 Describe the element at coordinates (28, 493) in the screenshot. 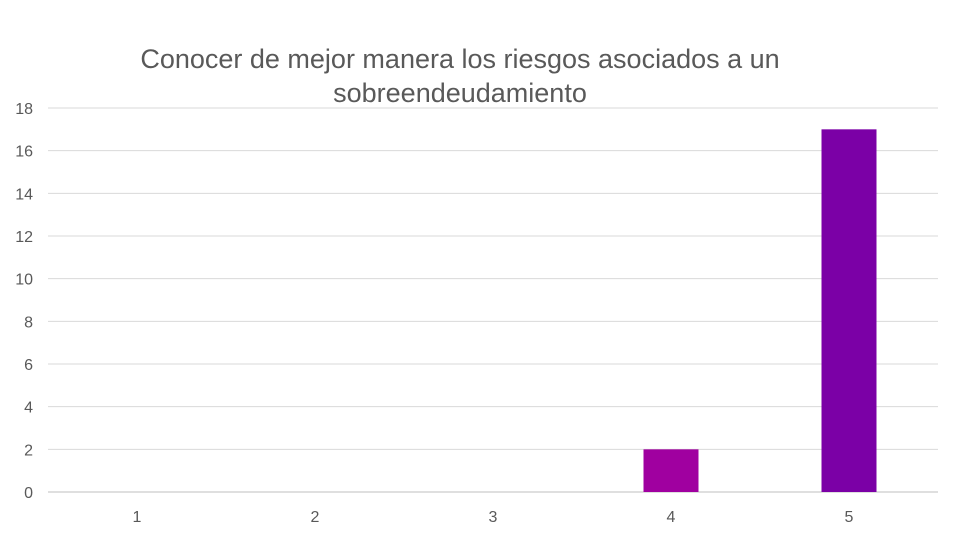

I see `y-tick-label: 0` at that location.